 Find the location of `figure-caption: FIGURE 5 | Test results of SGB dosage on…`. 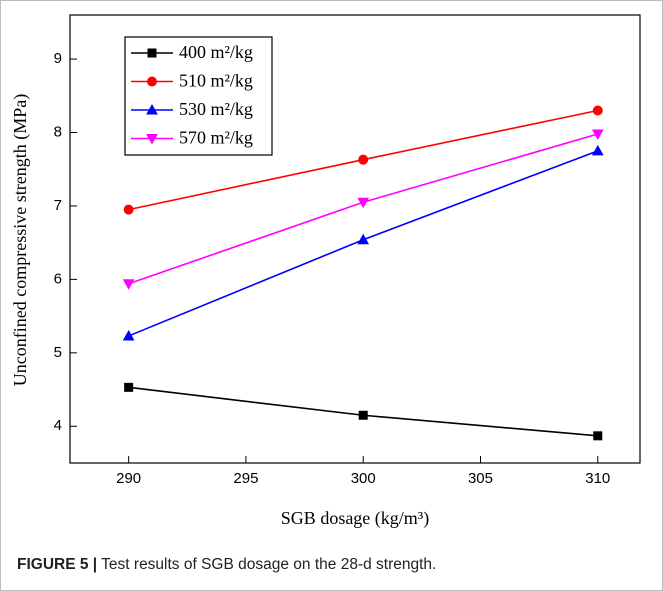

figure-caption: FIGURE 5 | Test results of SGB dosage on… is located at coordinates (226, 565).